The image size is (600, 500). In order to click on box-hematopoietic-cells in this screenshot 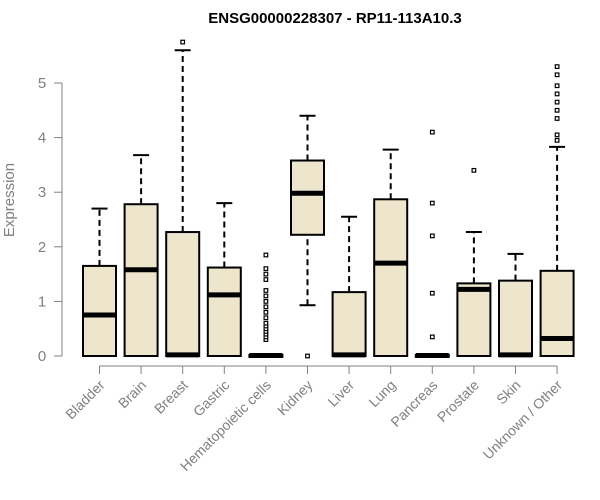, I will do `click(266, 305)`.